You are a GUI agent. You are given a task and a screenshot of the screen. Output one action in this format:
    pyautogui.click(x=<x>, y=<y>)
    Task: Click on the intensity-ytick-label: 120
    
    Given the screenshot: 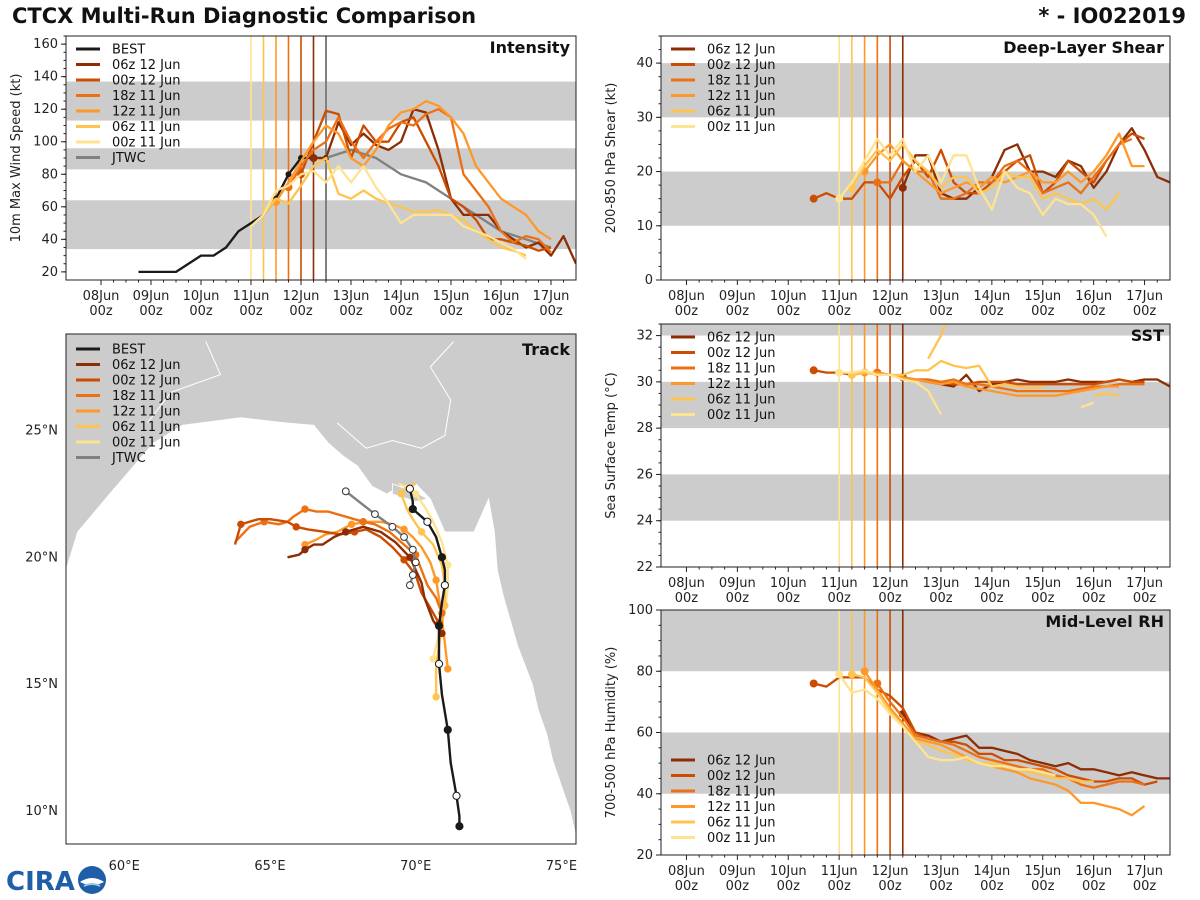 What is the action you would take?
    pyautogui.click(x=45, y=109)
    